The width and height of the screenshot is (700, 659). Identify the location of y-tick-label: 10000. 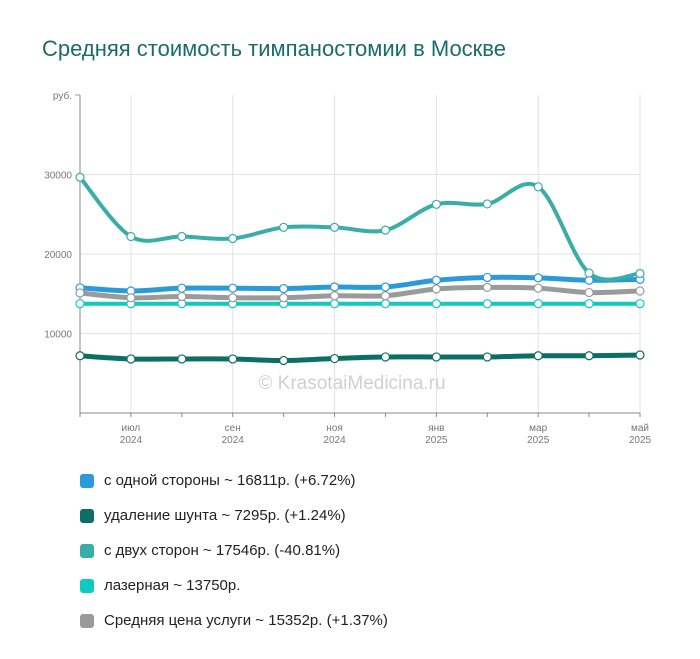
(58, 335).